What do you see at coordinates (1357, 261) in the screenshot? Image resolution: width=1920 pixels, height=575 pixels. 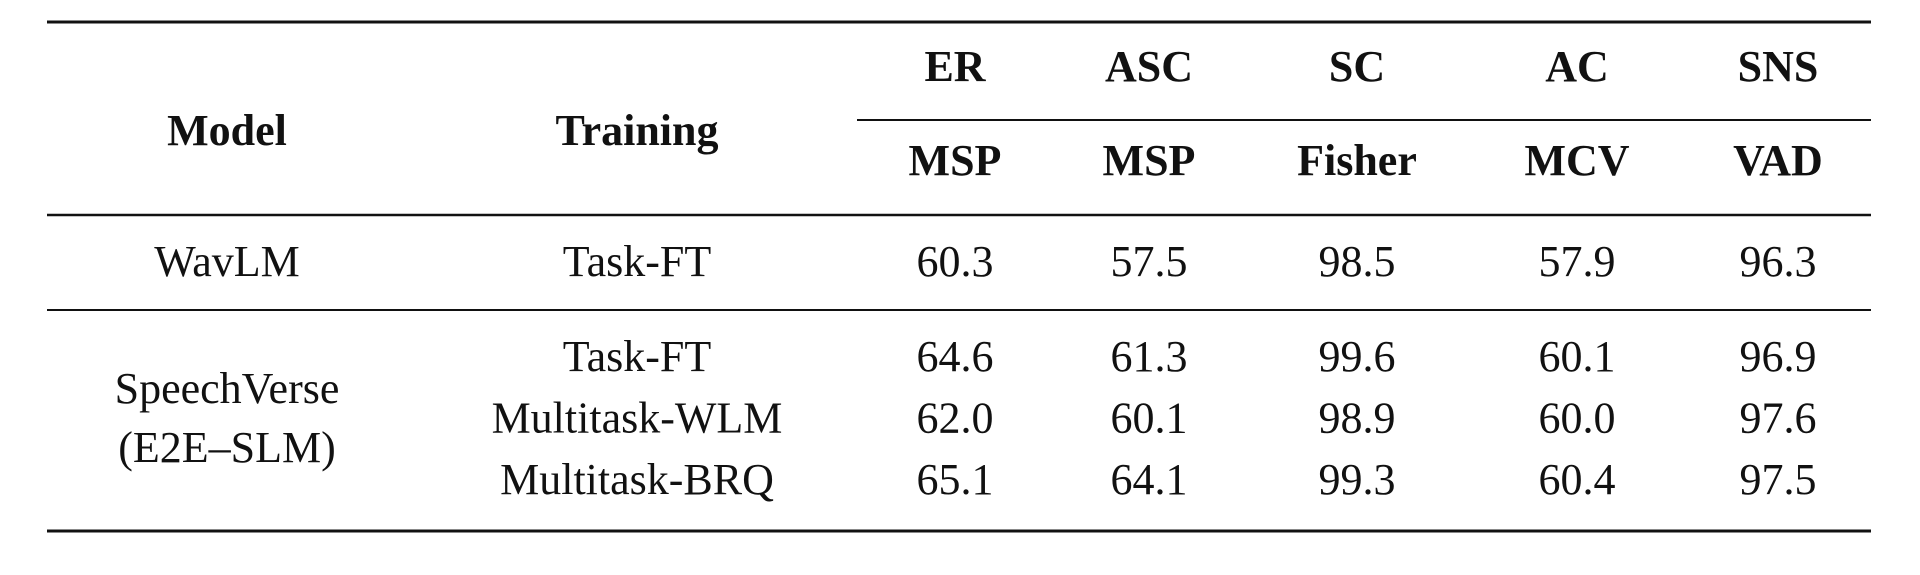 I see `value-cell: 98.5` at bounding box center [1357, 261].